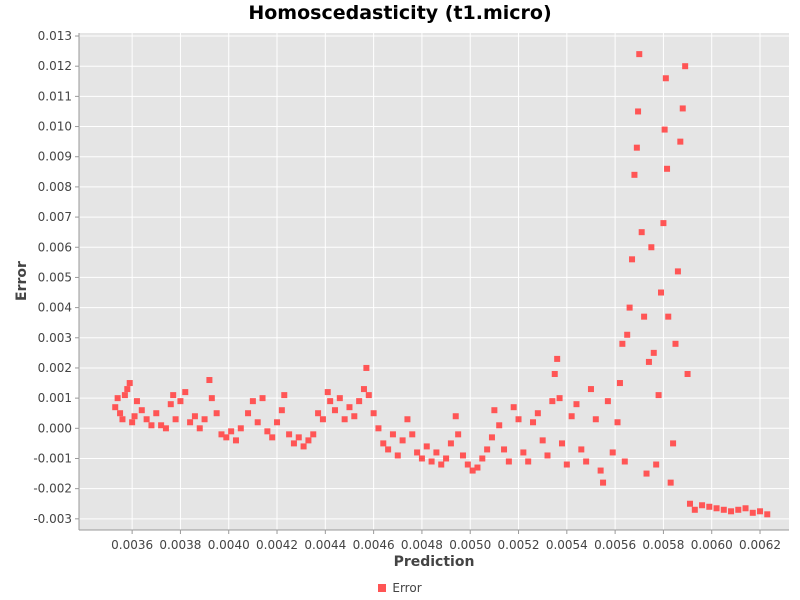 The width and height of the screenshot is (800, 600). Describe the element at coordinates (567, 545) in the screenshot. I see `x-tick-label: 0.0054` at that location.